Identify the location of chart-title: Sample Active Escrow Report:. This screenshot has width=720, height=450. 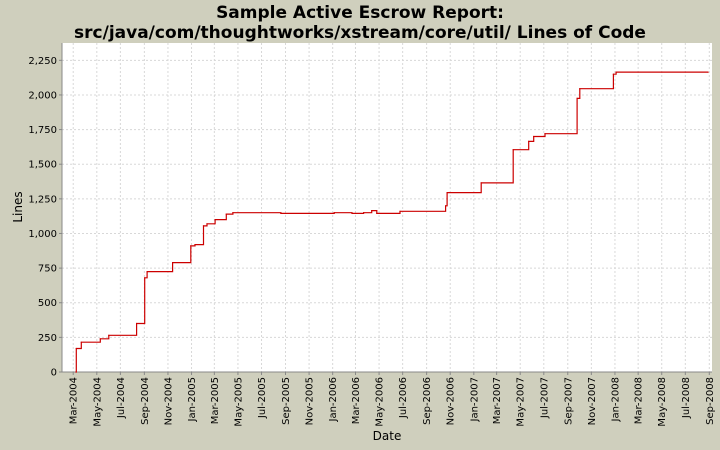
(360, 13).